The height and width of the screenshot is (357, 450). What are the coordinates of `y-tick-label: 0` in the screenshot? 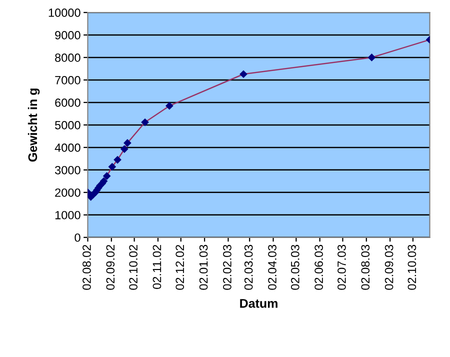 It's located at (77, 237).